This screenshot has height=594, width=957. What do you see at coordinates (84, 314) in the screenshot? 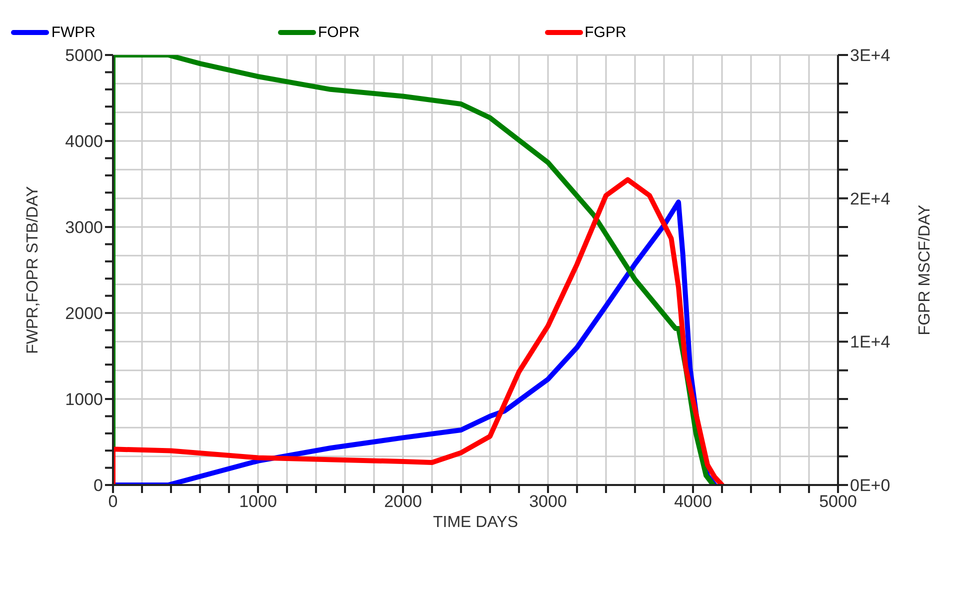
I see `y-tick-label: 2000` at bounding box center [84, 314].